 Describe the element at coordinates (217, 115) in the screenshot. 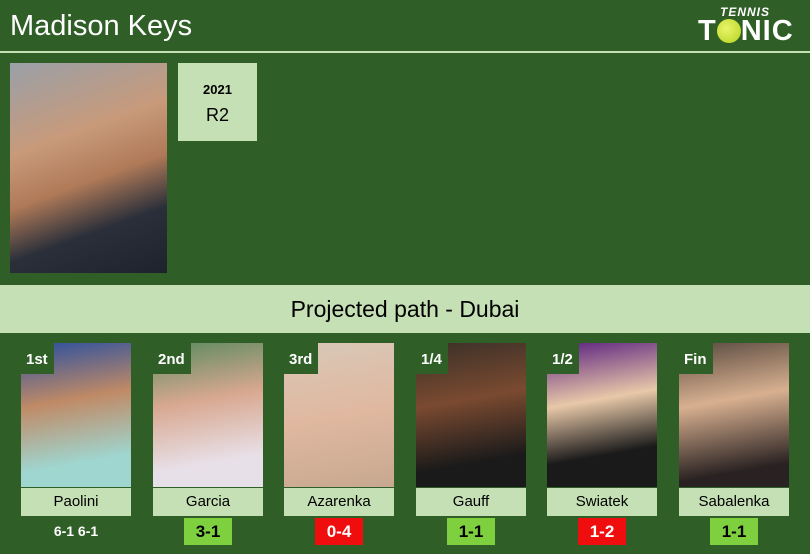

I see `result: R2` at that location.